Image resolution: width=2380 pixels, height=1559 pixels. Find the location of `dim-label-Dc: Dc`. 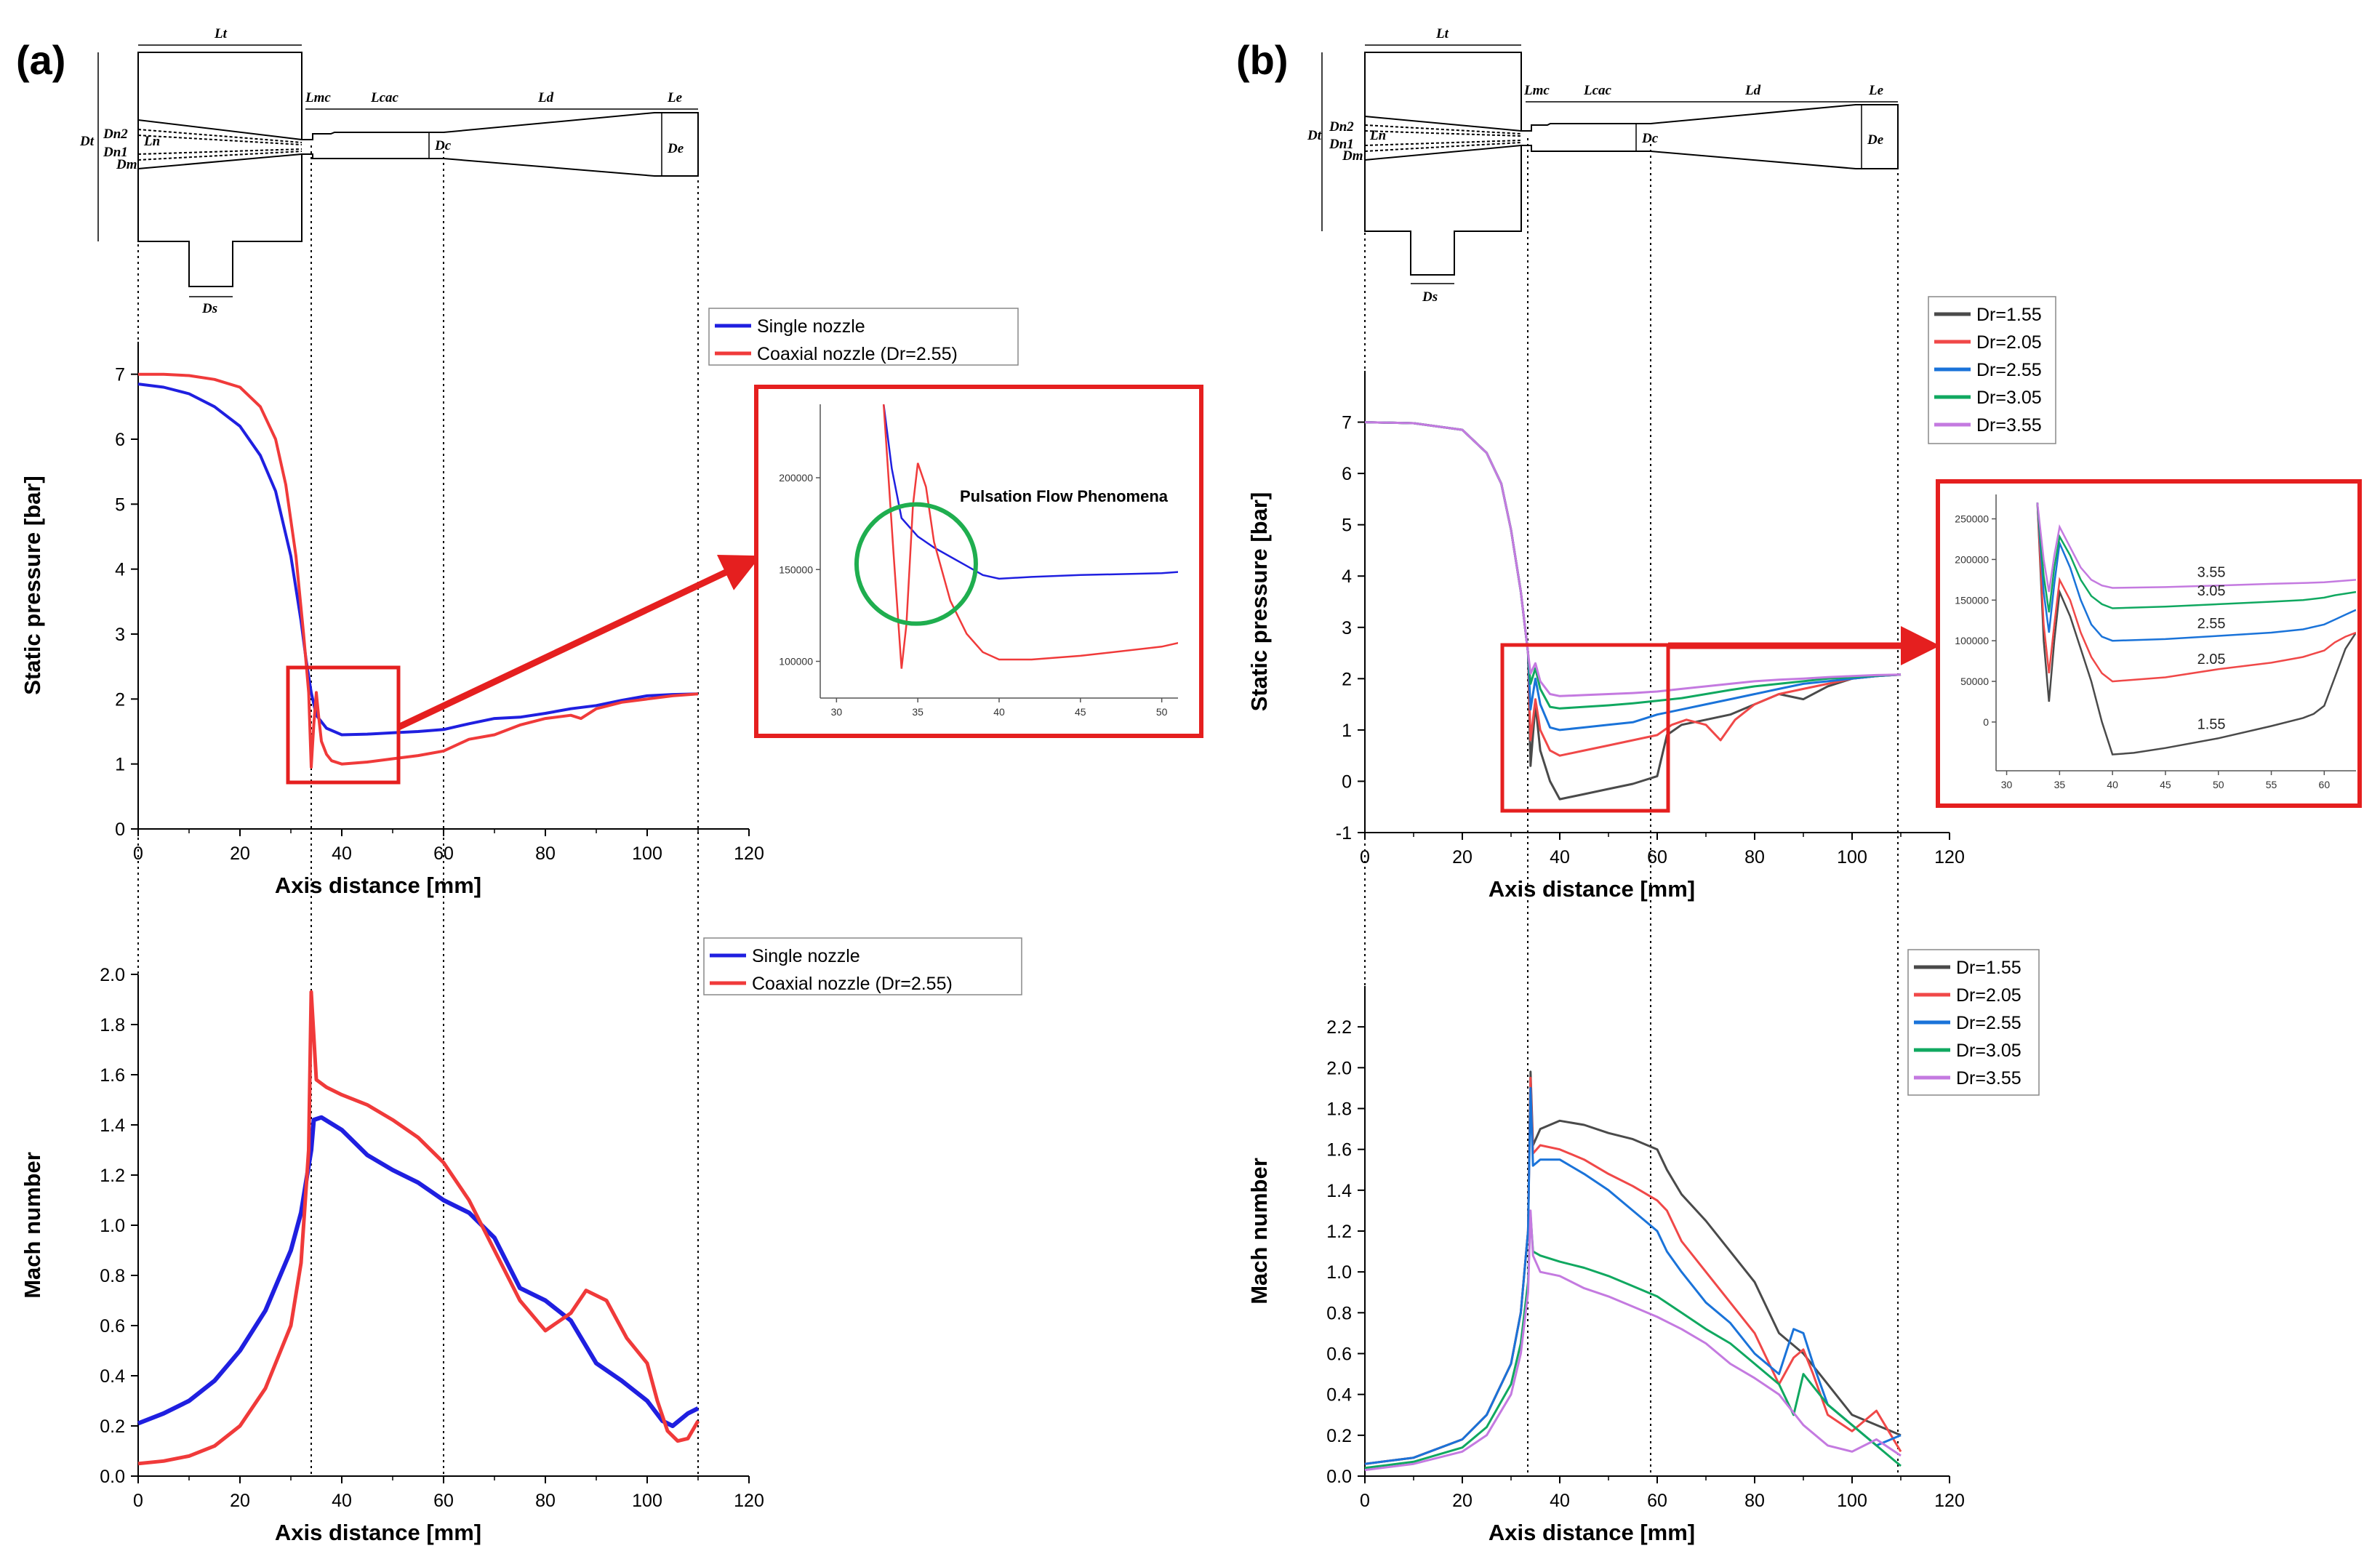

dim-label-Dc: Dc is located at coordinates (1650, 138).